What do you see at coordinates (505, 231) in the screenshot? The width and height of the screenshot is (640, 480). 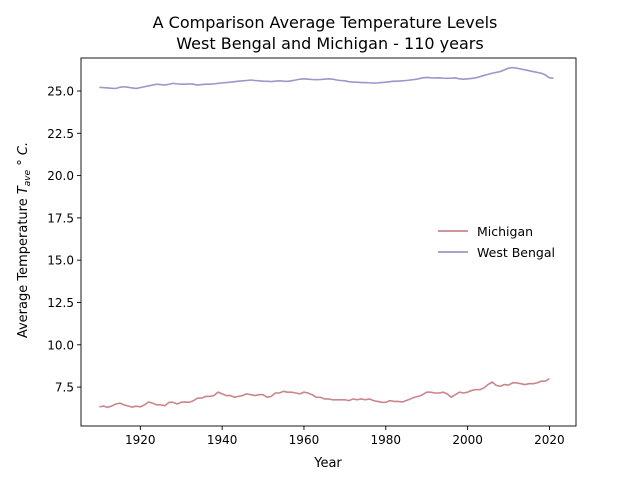 I see `legend-label-michigan: Michigan` at bounding box center [505, 231].